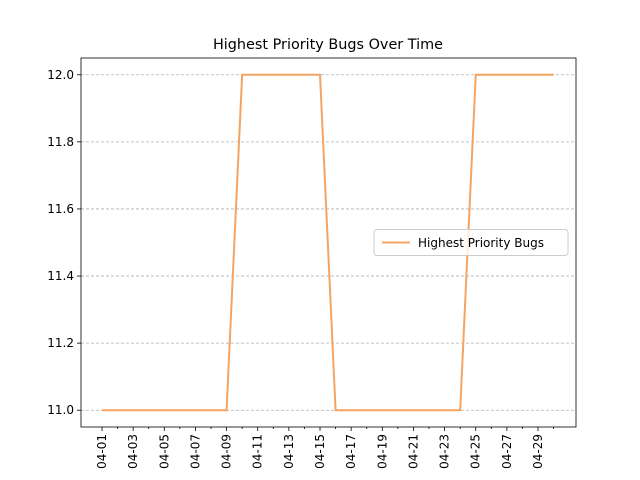 The width and height of the screenshot is (640, 480). Describe the element at coordinates (60, 410) in the screenshot. I see `y-tick-label: 11.0` at that location.